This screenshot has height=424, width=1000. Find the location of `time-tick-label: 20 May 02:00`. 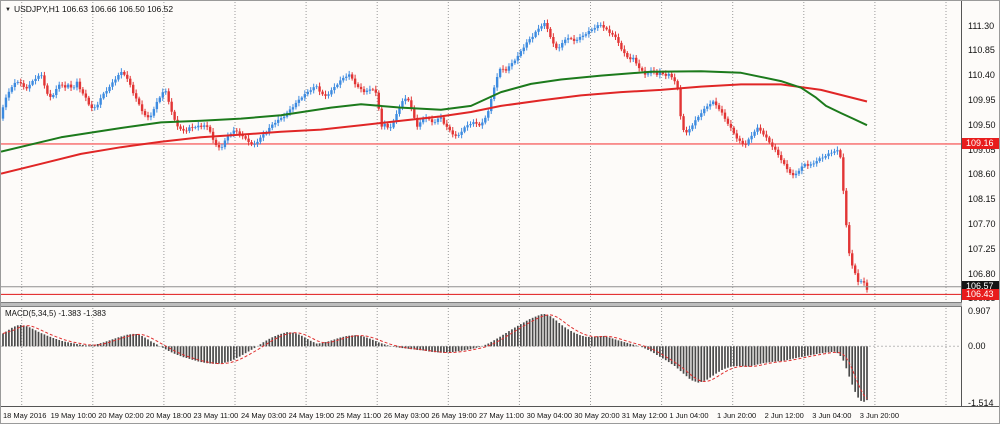

time-tick-label: 20 May 02:00 is located at coordinates (121, 415).